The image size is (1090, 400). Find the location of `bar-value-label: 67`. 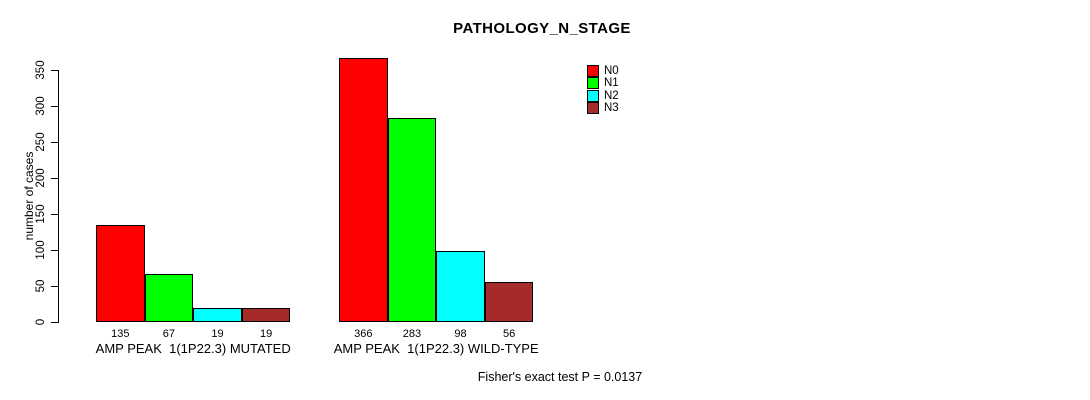

bar-value-label: 67 is located at coordinates (169, 333).